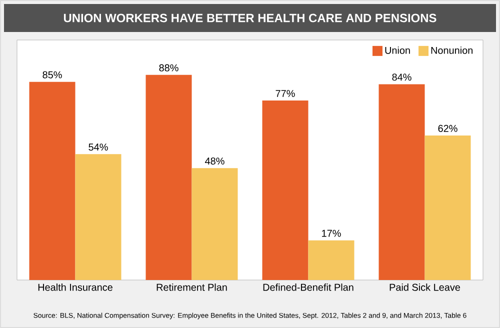  Describe the element at coordinates (250, 18) in the screenshot. I see `chart-title: UNION WORKERS HAVE BETTER HEALTH CARE AND PENSIONS` at that location.